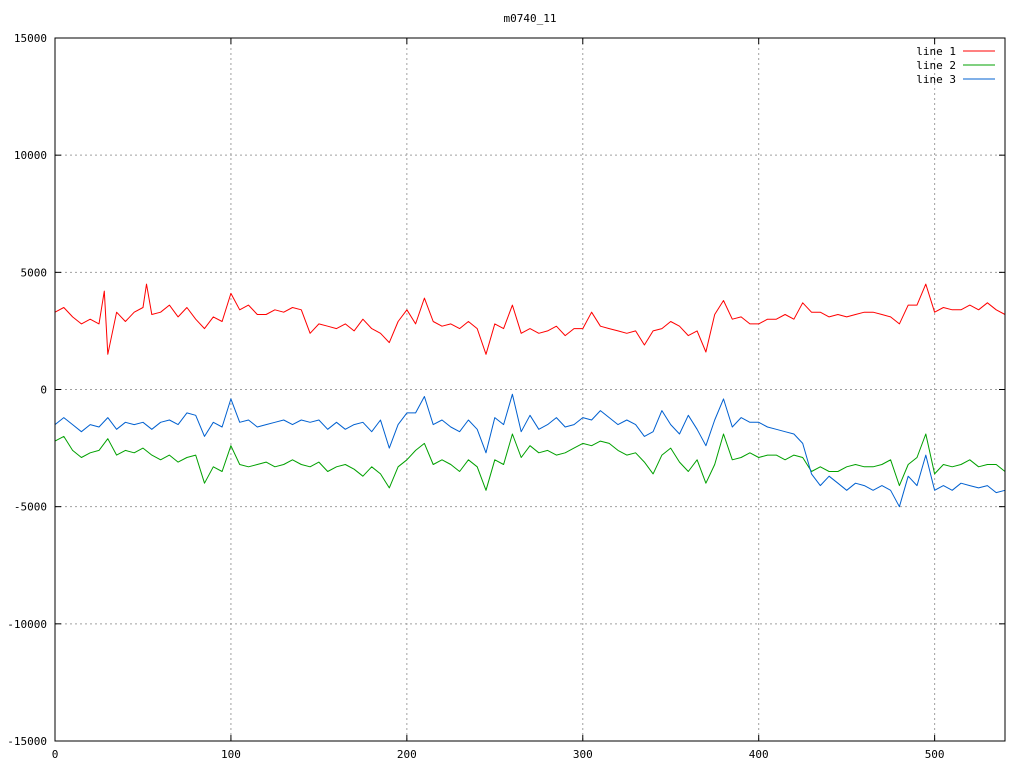  What do you see at coordinates (27, 741) in the screenshot?
I see `y-tick-label: -15000` at bounding box center [27, 741].